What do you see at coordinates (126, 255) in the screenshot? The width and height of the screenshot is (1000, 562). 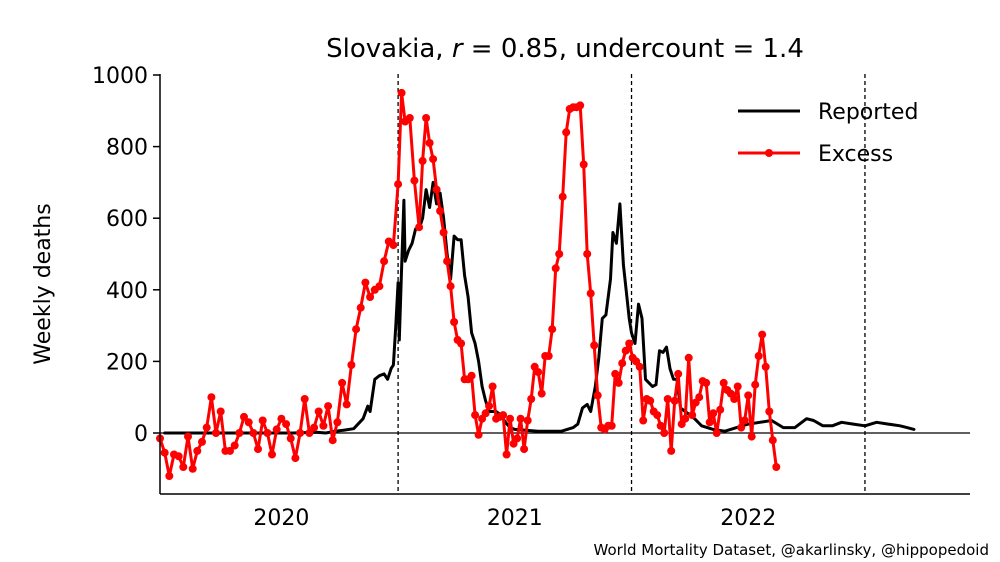 I see `y-ticks: 0 200 400 600 800 1000` at bounding box center [126, 255].